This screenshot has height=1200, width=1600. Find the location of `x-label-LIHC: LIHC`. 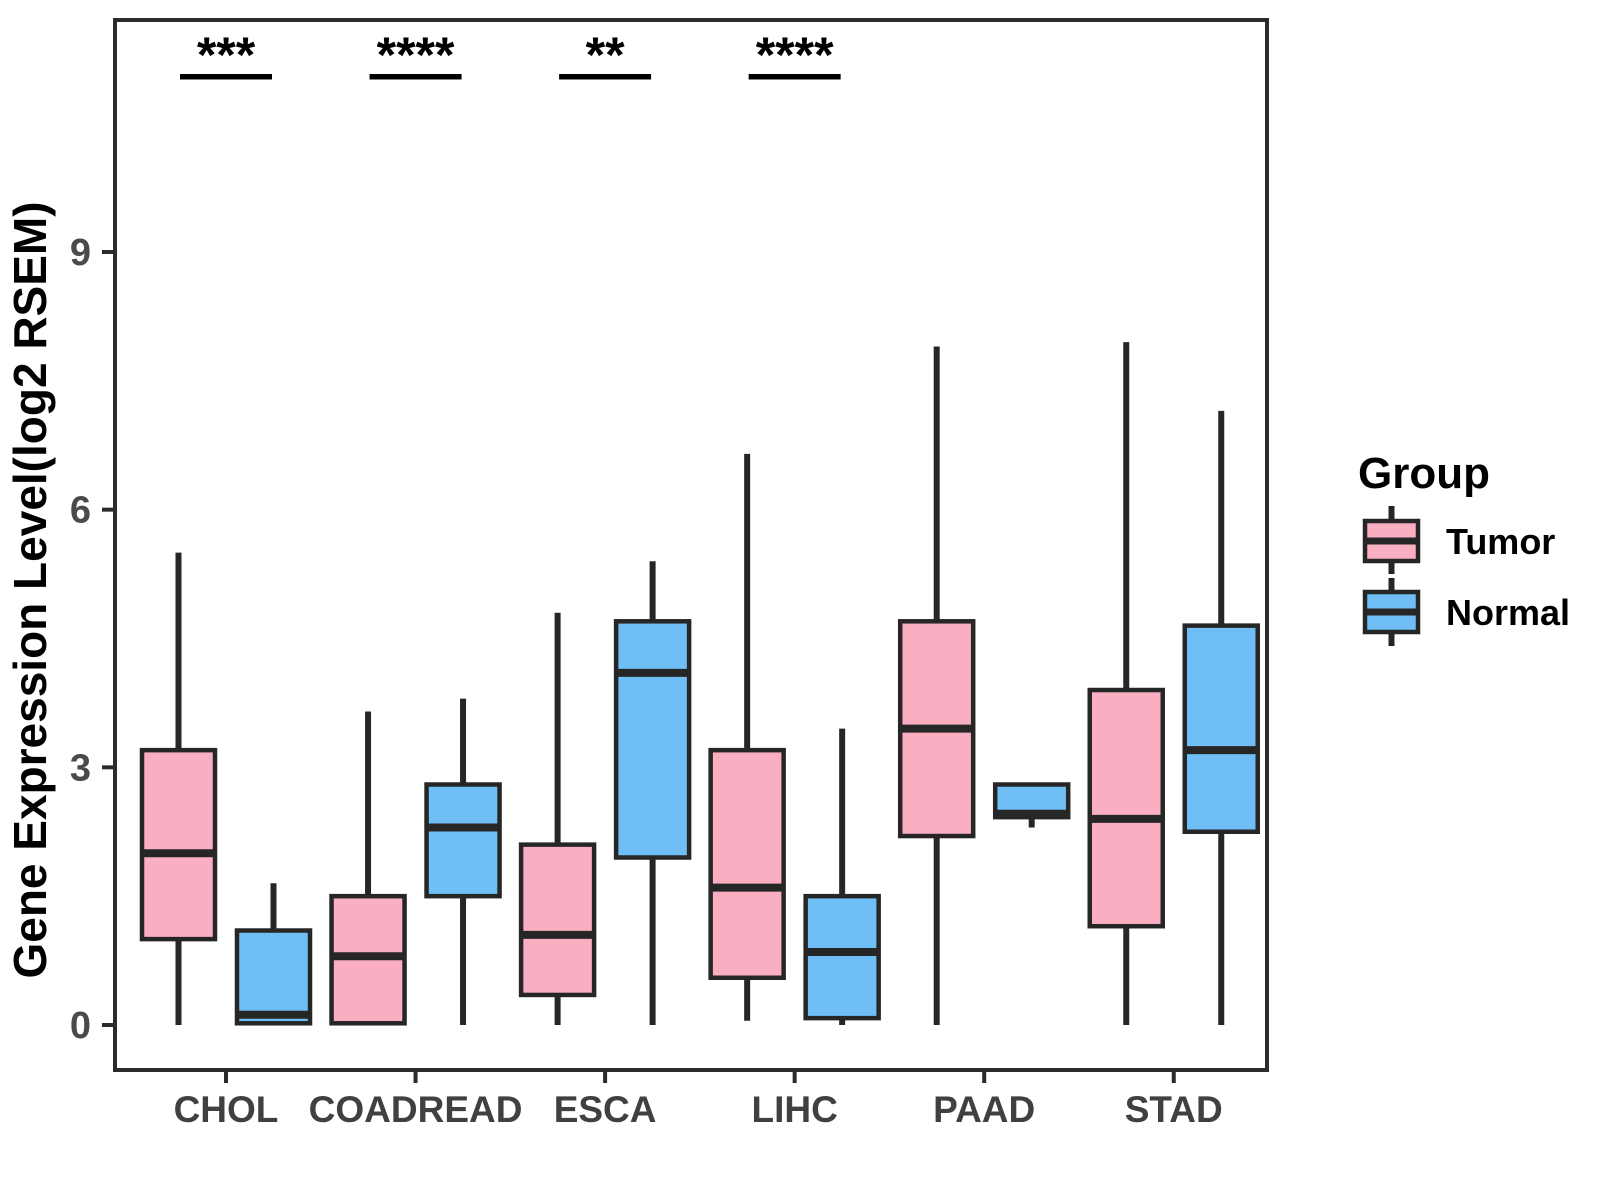

x-label-LIHC: LIHC is located at coordinates (794, 1109).